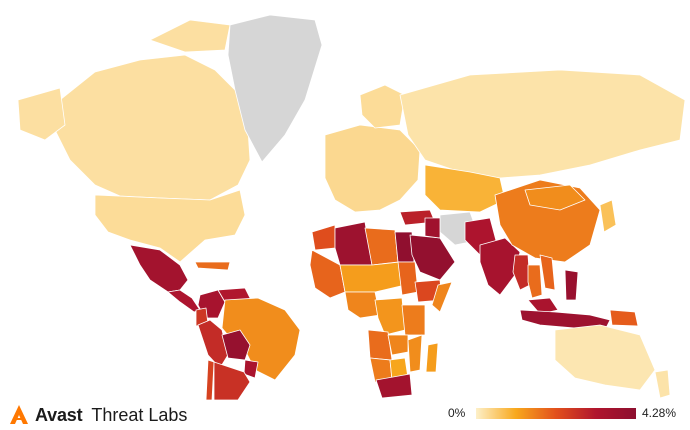  What do you see at coordinates (19, 414) in the screenshot?
I see `avast-logo-icon` at bounding box center [19, 414].